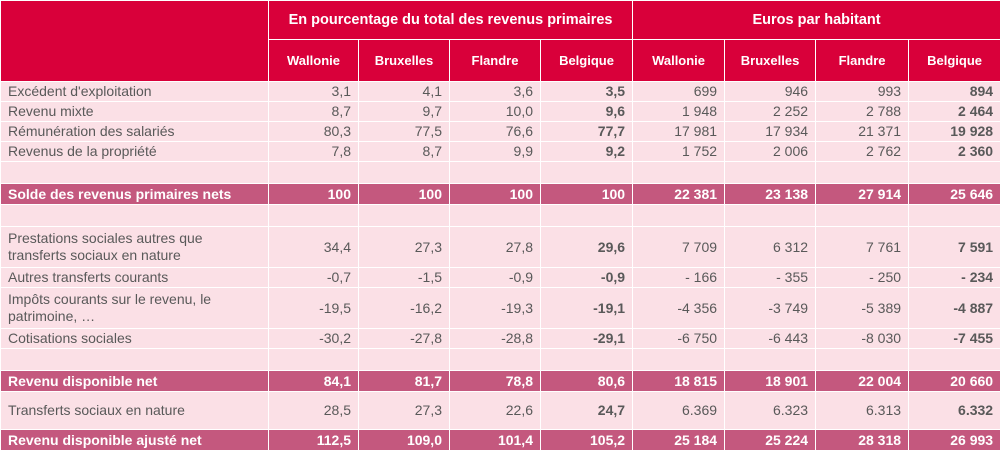  Describe the element at coordinates (954, 194) in the screenshot. I see `value-cell: 25 646` at that location.